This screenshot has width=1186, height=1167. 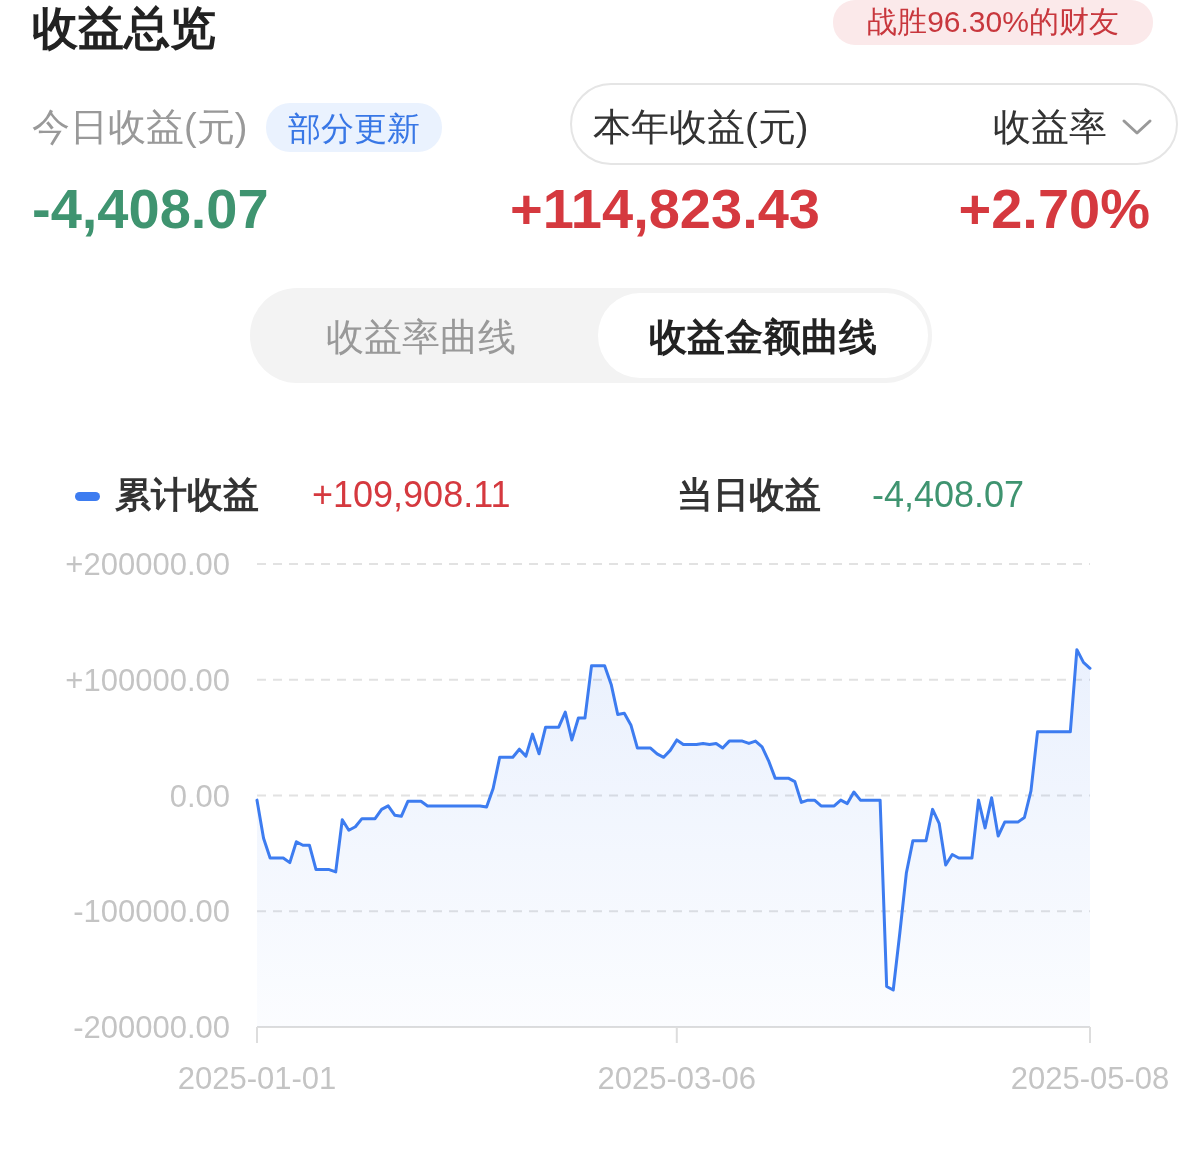 I want to click on chart-title: 收益总览, so click(x=124, y=28).